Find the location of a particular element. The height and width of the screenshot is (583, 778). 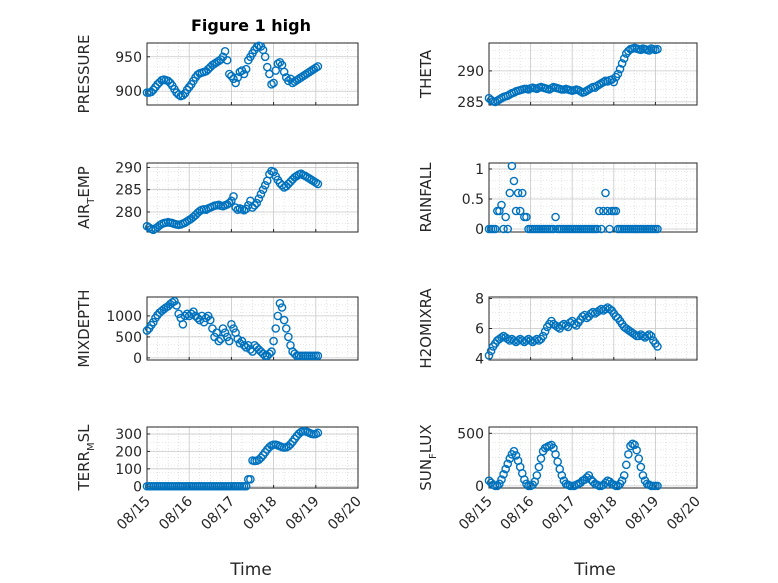

y-axis-label: TERRMSL is located at coordinates (86, 458).